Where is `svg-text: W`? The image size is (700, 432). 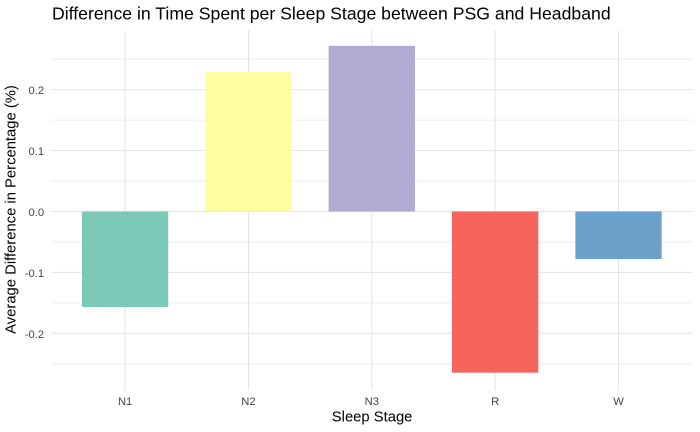 svg-text: W is located at coordinates (618, 402).